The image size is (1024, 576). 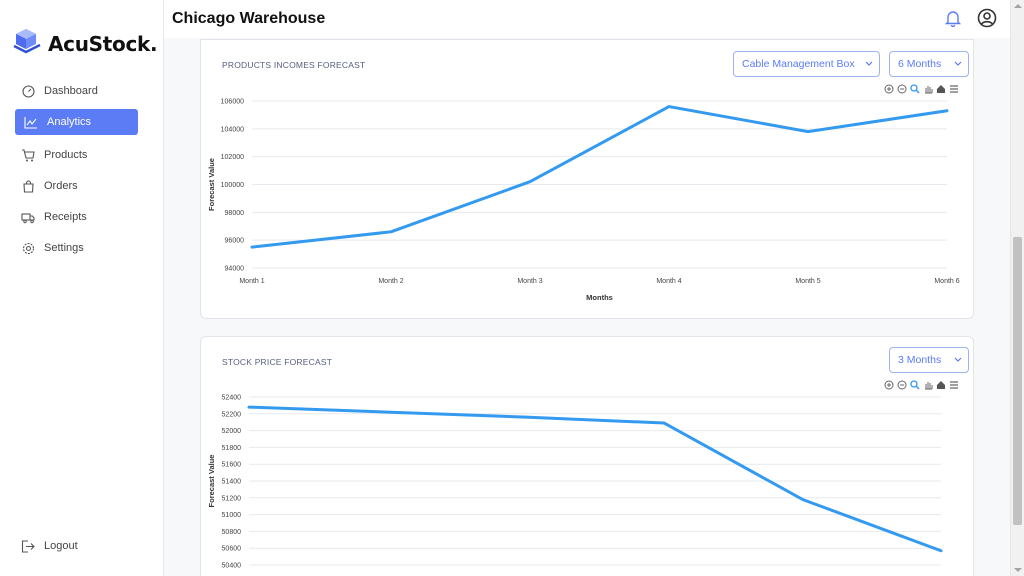 I want to click on sidebar-item-products: Products, so click(x=80, y=155).